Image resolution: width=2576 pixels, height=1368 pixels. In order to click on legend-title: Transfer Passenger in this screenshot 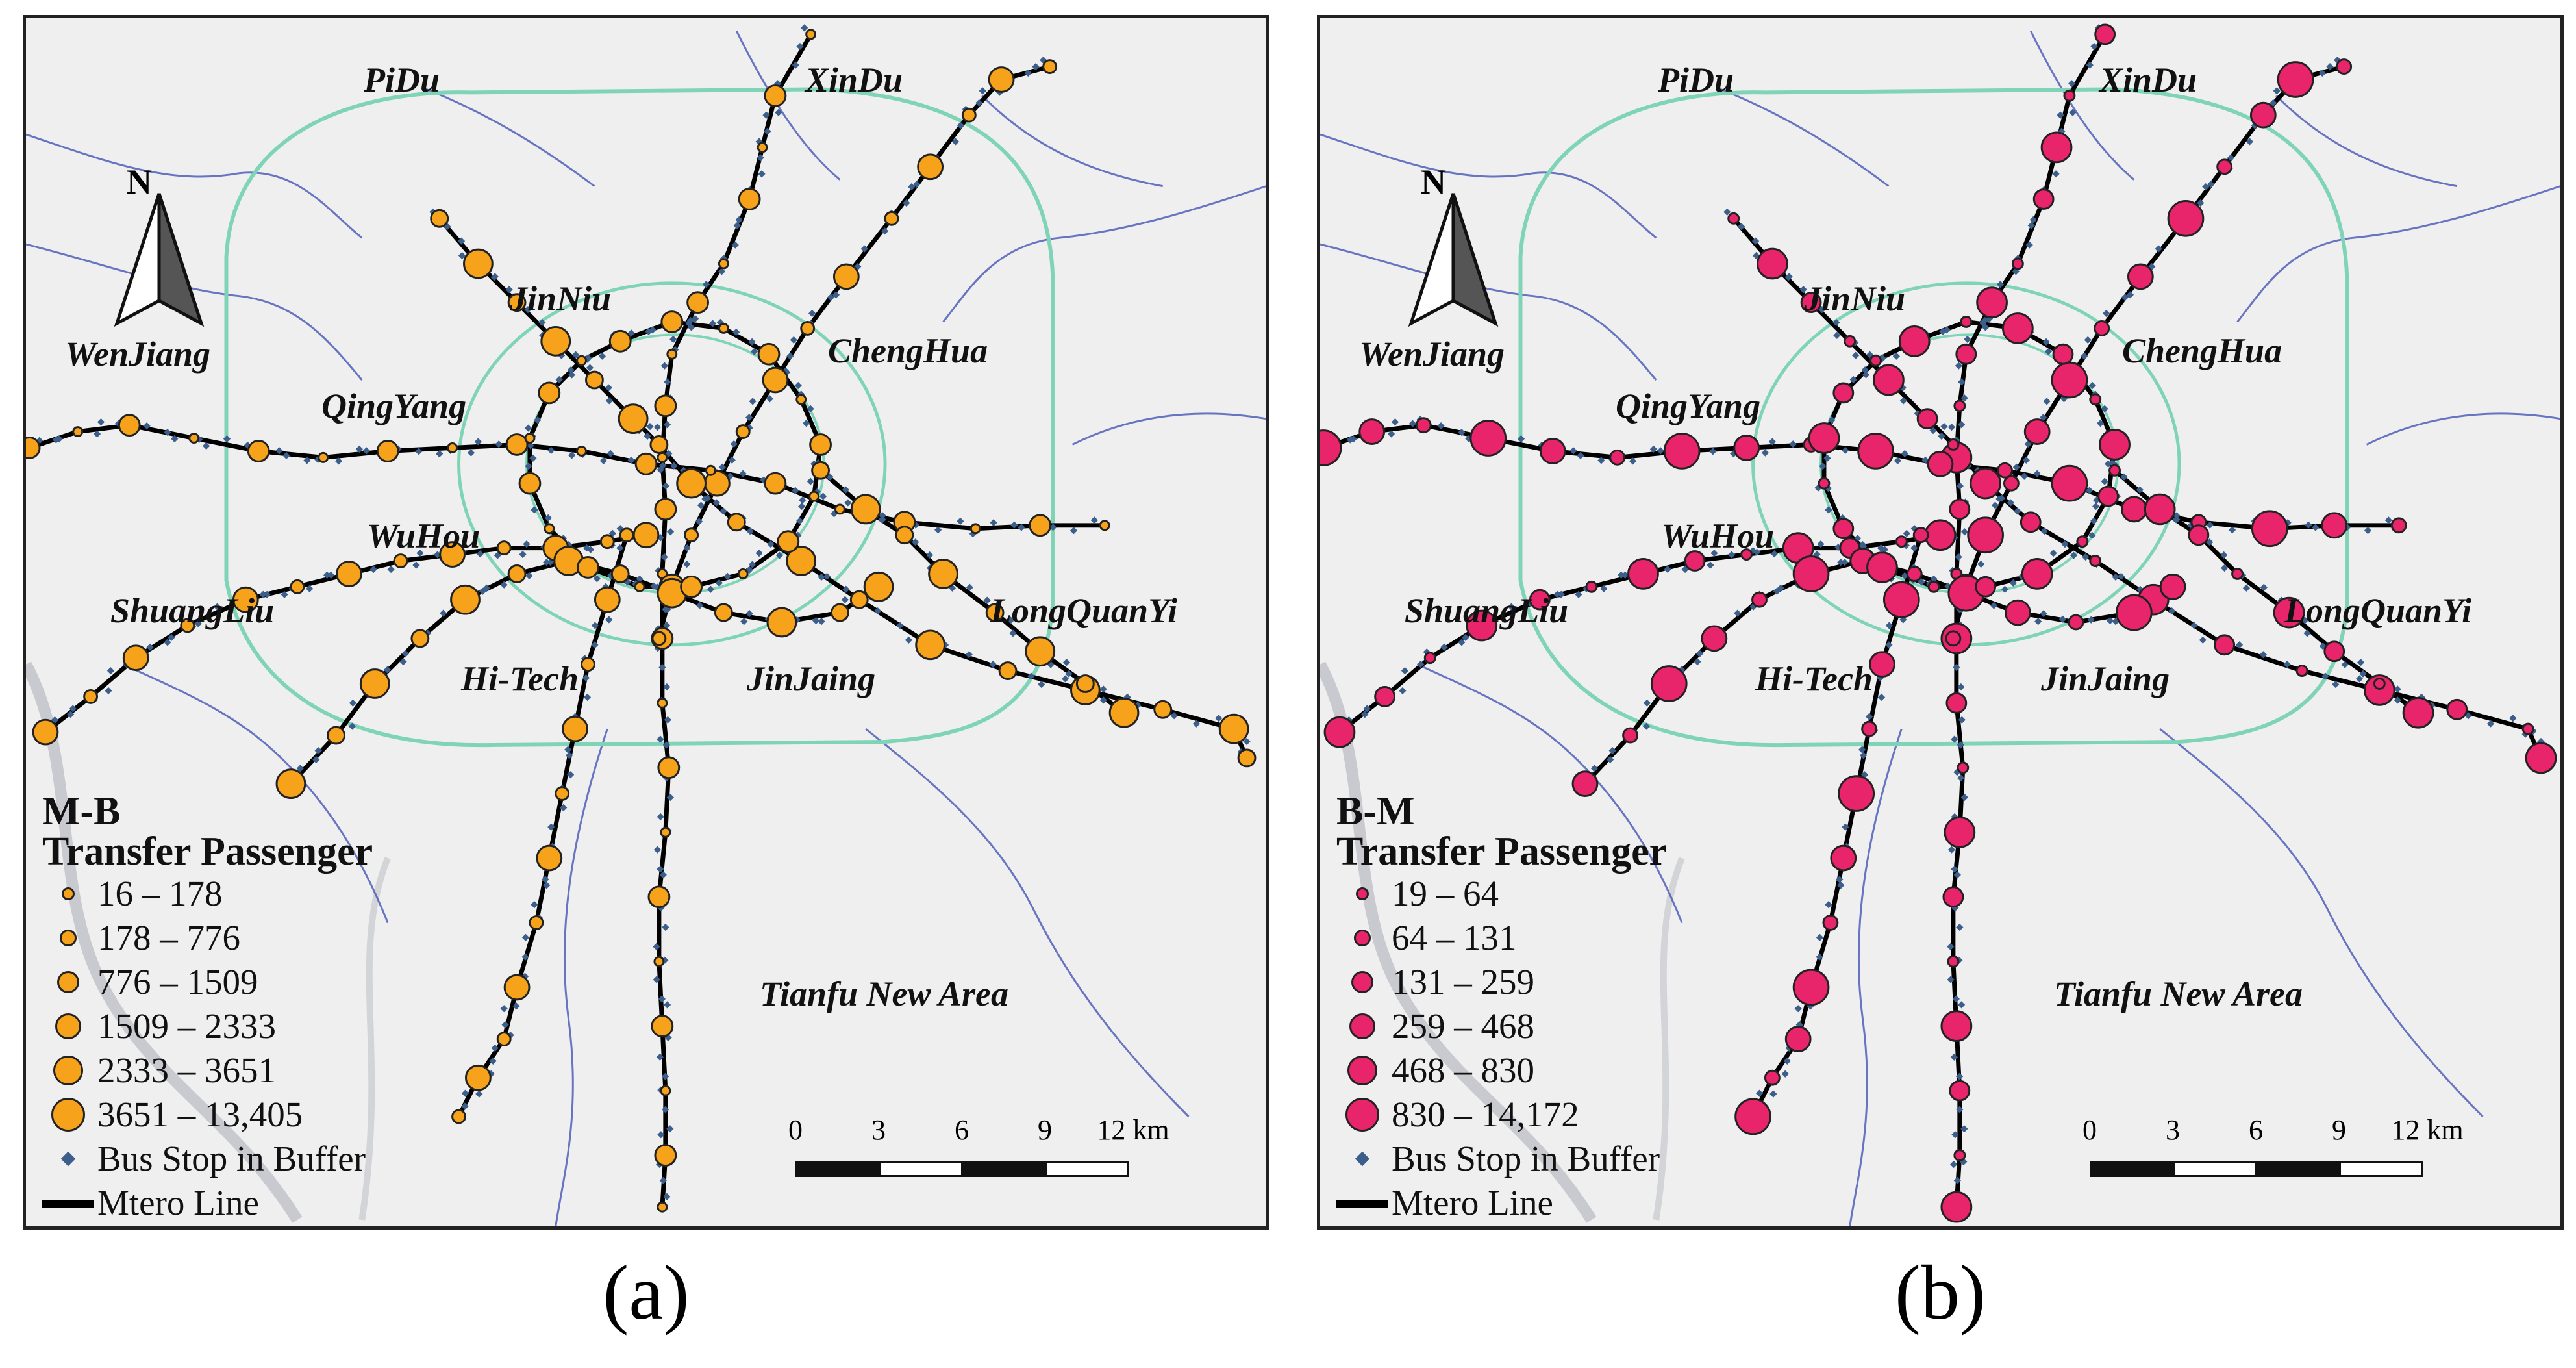, I will do `click(207, 852)`.